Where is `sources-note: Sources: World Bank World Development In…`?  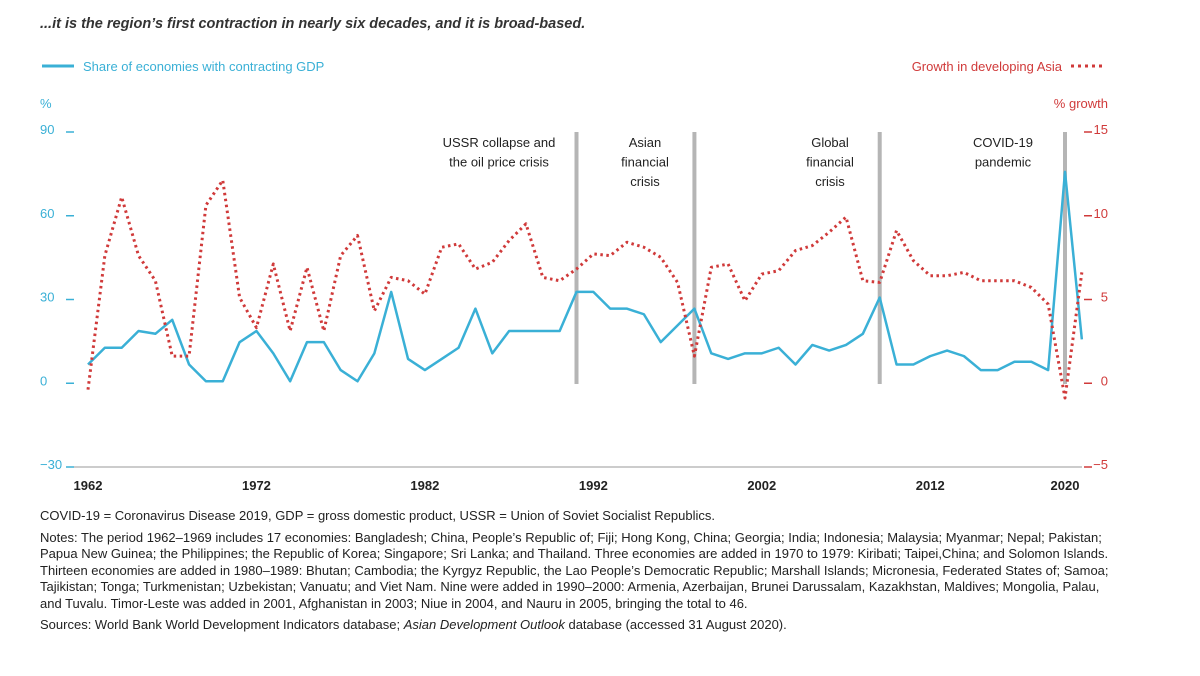
sources-note: Sources: World Bank World Development In… is located at coordinates (580, 625).